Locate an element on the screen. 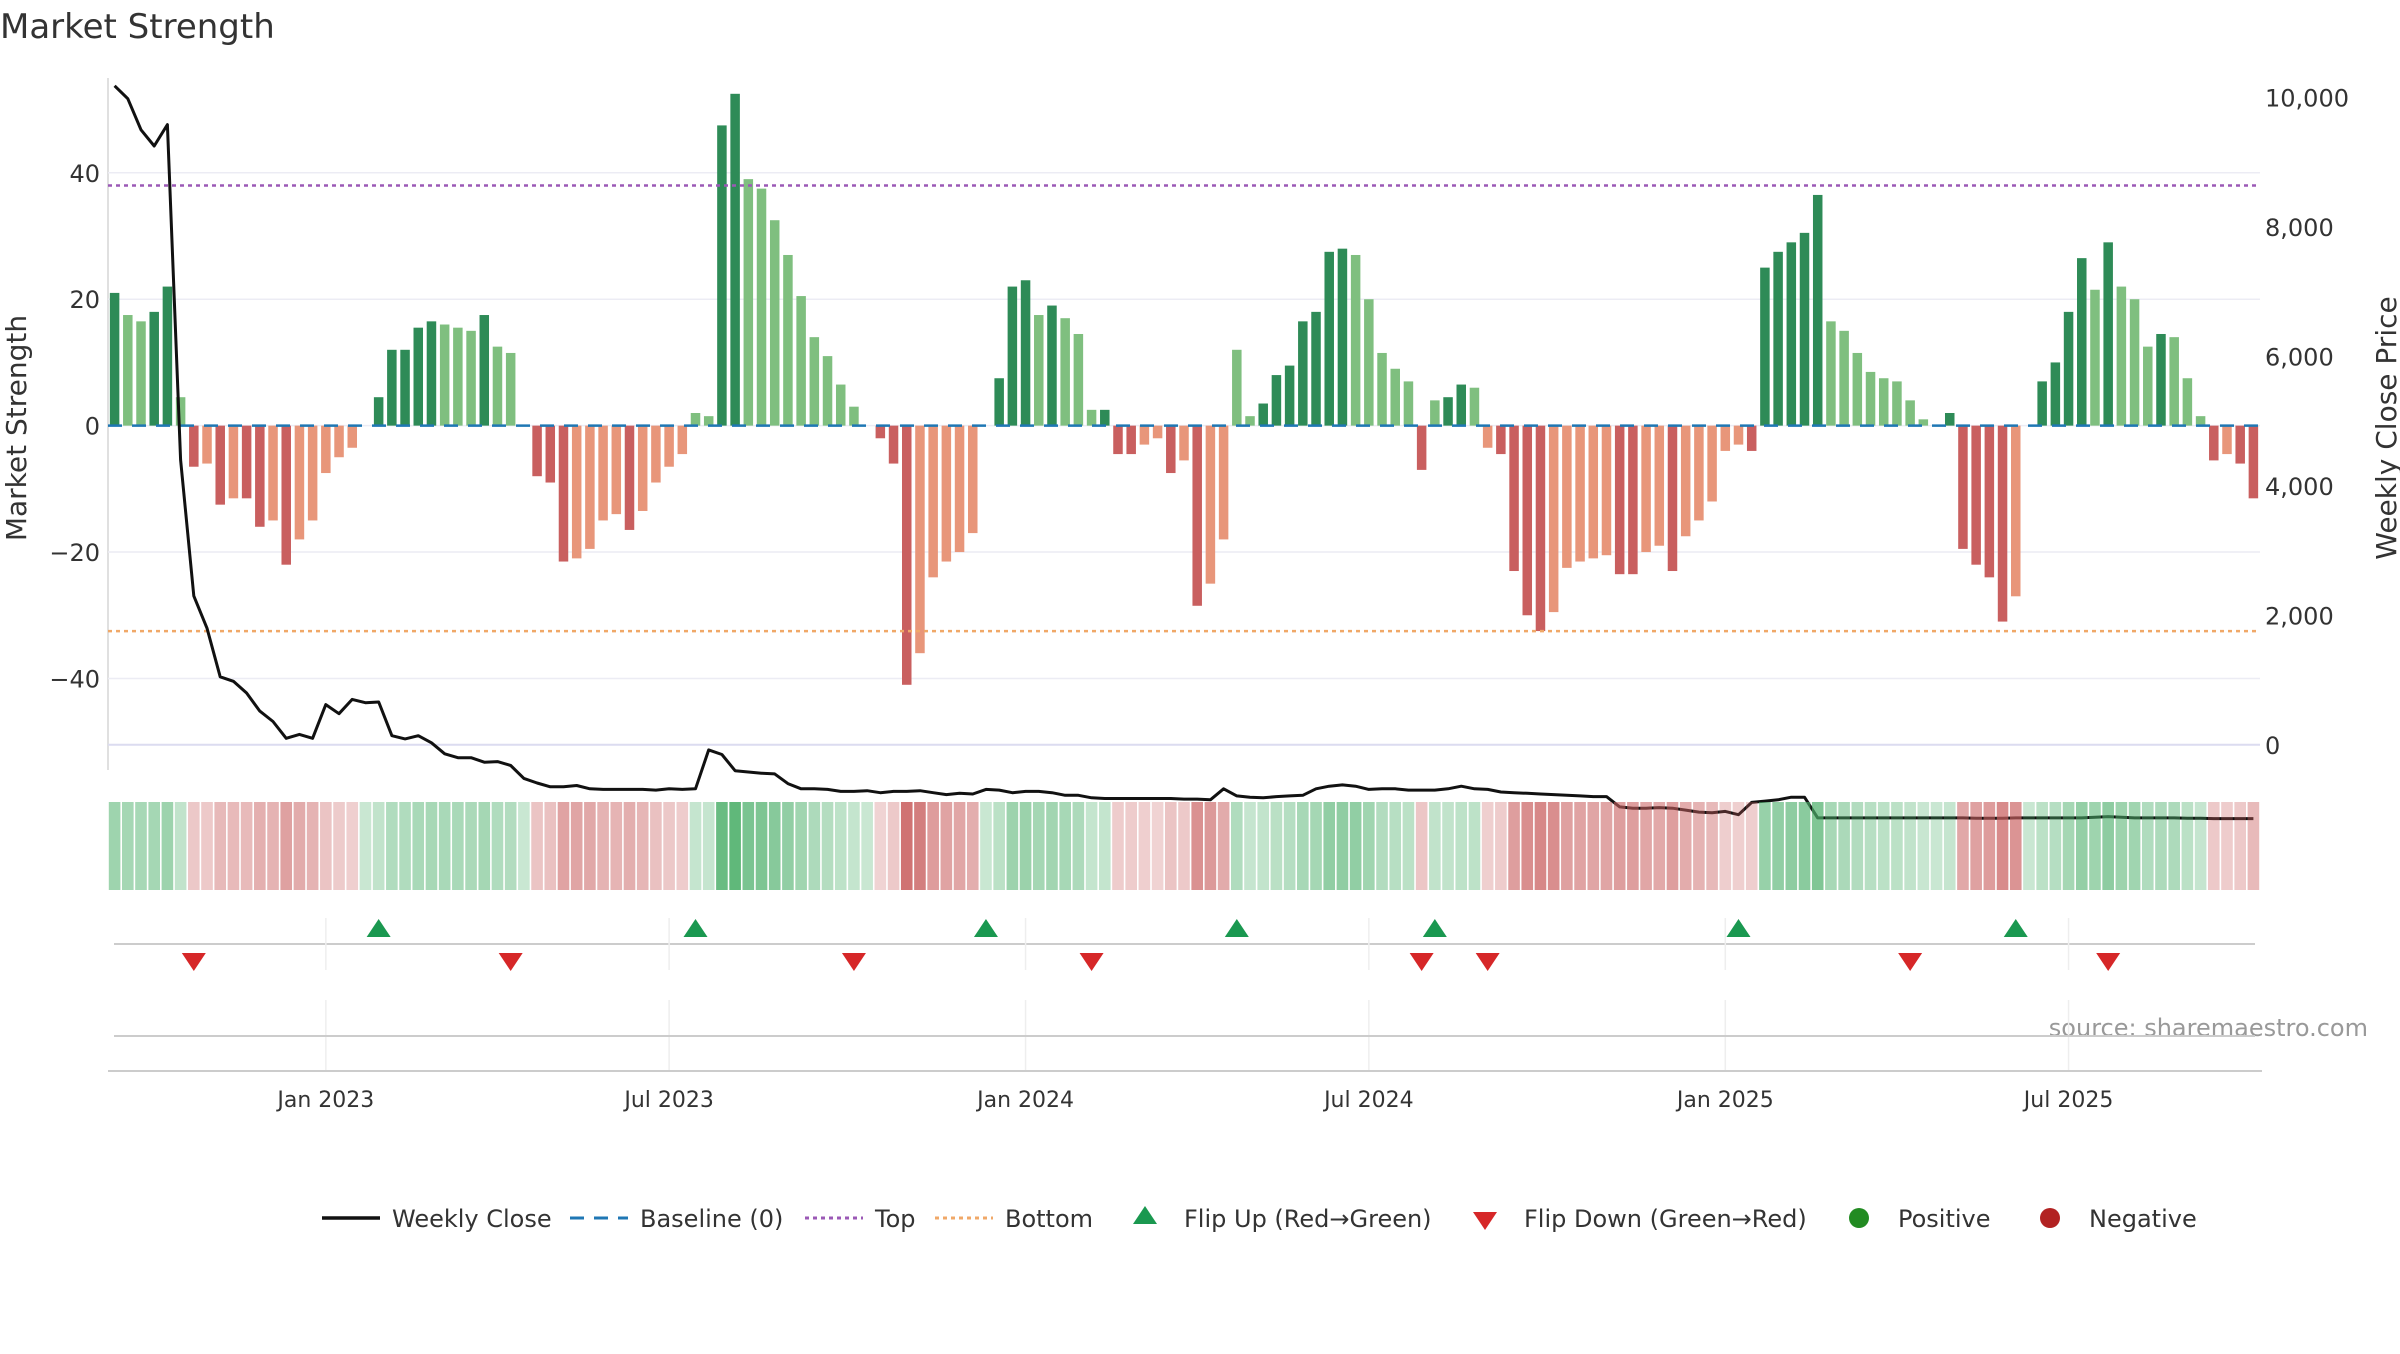 This screenshot has width=2400, height=1354. x-tick-label: Jul 2024 is located at coordinates (1368, 1100).